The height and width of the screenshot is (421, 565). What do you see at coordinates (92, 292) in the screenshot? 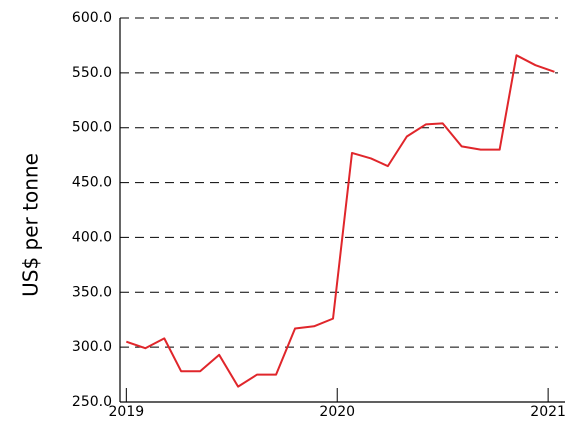
I see `y-tick-label: 350.0` at bounding box center [92, 292].